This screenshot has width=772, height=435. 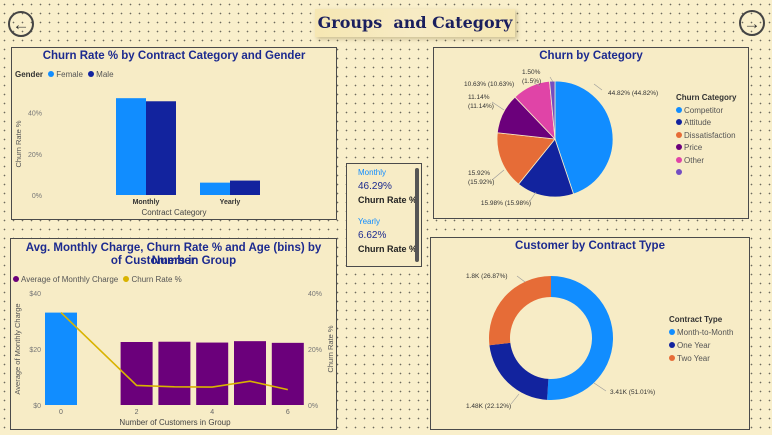 What do you see at coordinates (330, 348) in the screenshot?
I see `y-right-axis-label: Churn Rate %` at bounding box center [330, 348].